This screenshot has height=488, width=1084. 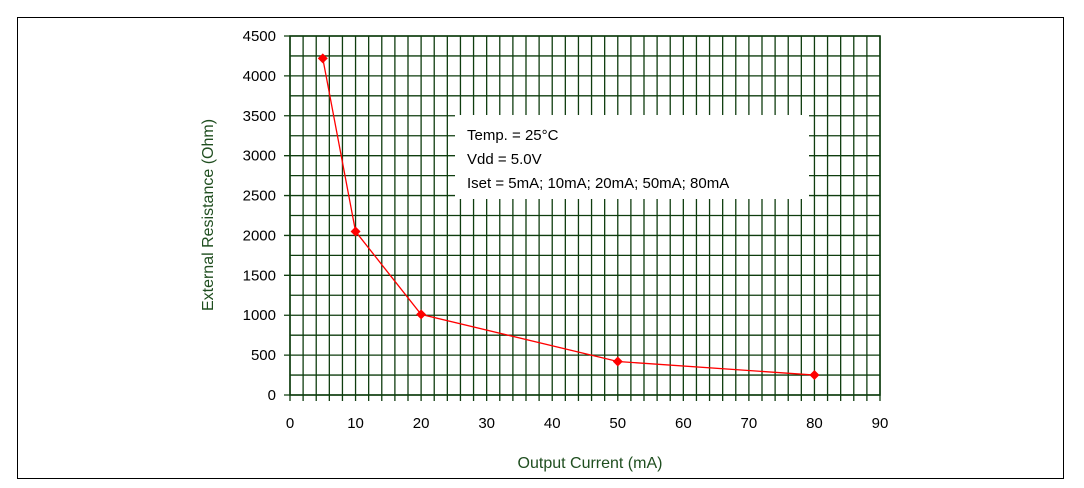 I want to click on y-tick-label: 4000, so click(x=259, y=76).